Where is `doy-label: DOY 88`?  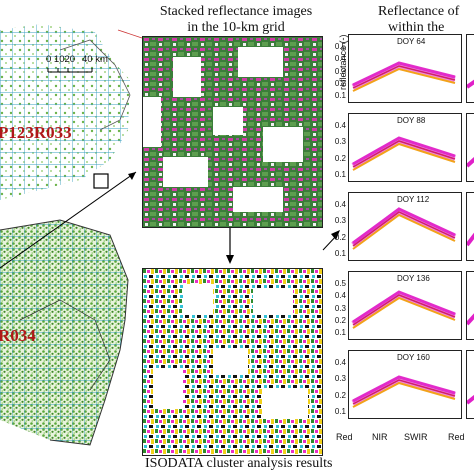 doy-label: DOY 88 is located at coordinates (411, 120).